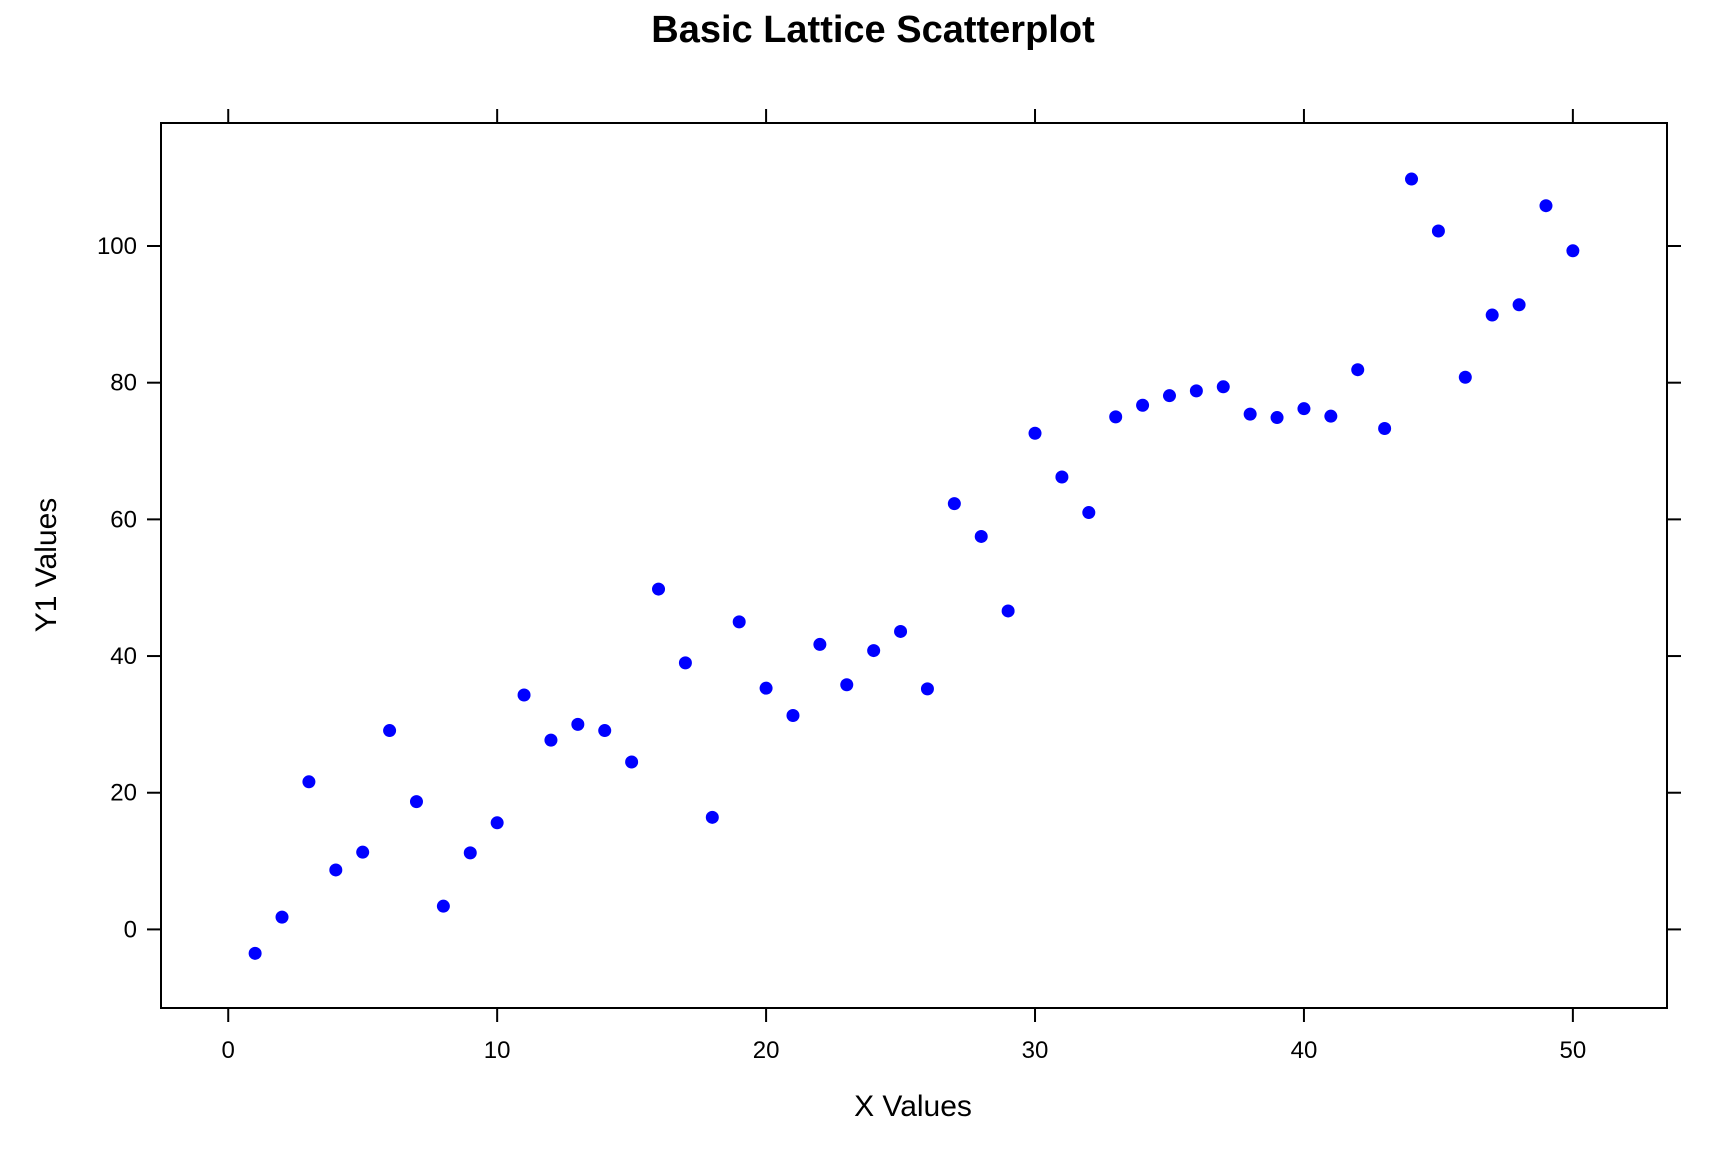  I want to click on x-tick-label: 30, so click(1035, 1050).